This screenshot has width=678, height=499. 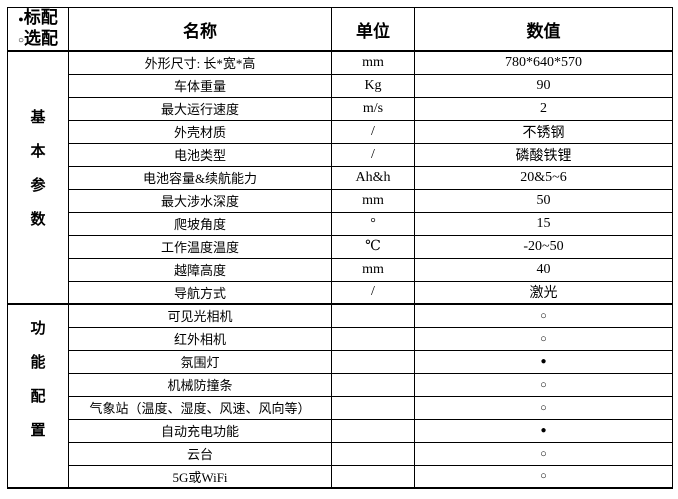 I want to click on spec-name: 可见光相机, so click(x=200, y=315).